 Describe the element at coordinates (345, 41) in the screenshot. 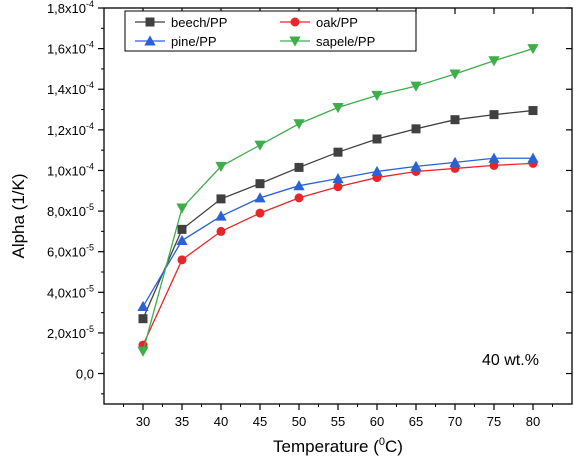

I see `legend-label: sapele/PP` at that location.